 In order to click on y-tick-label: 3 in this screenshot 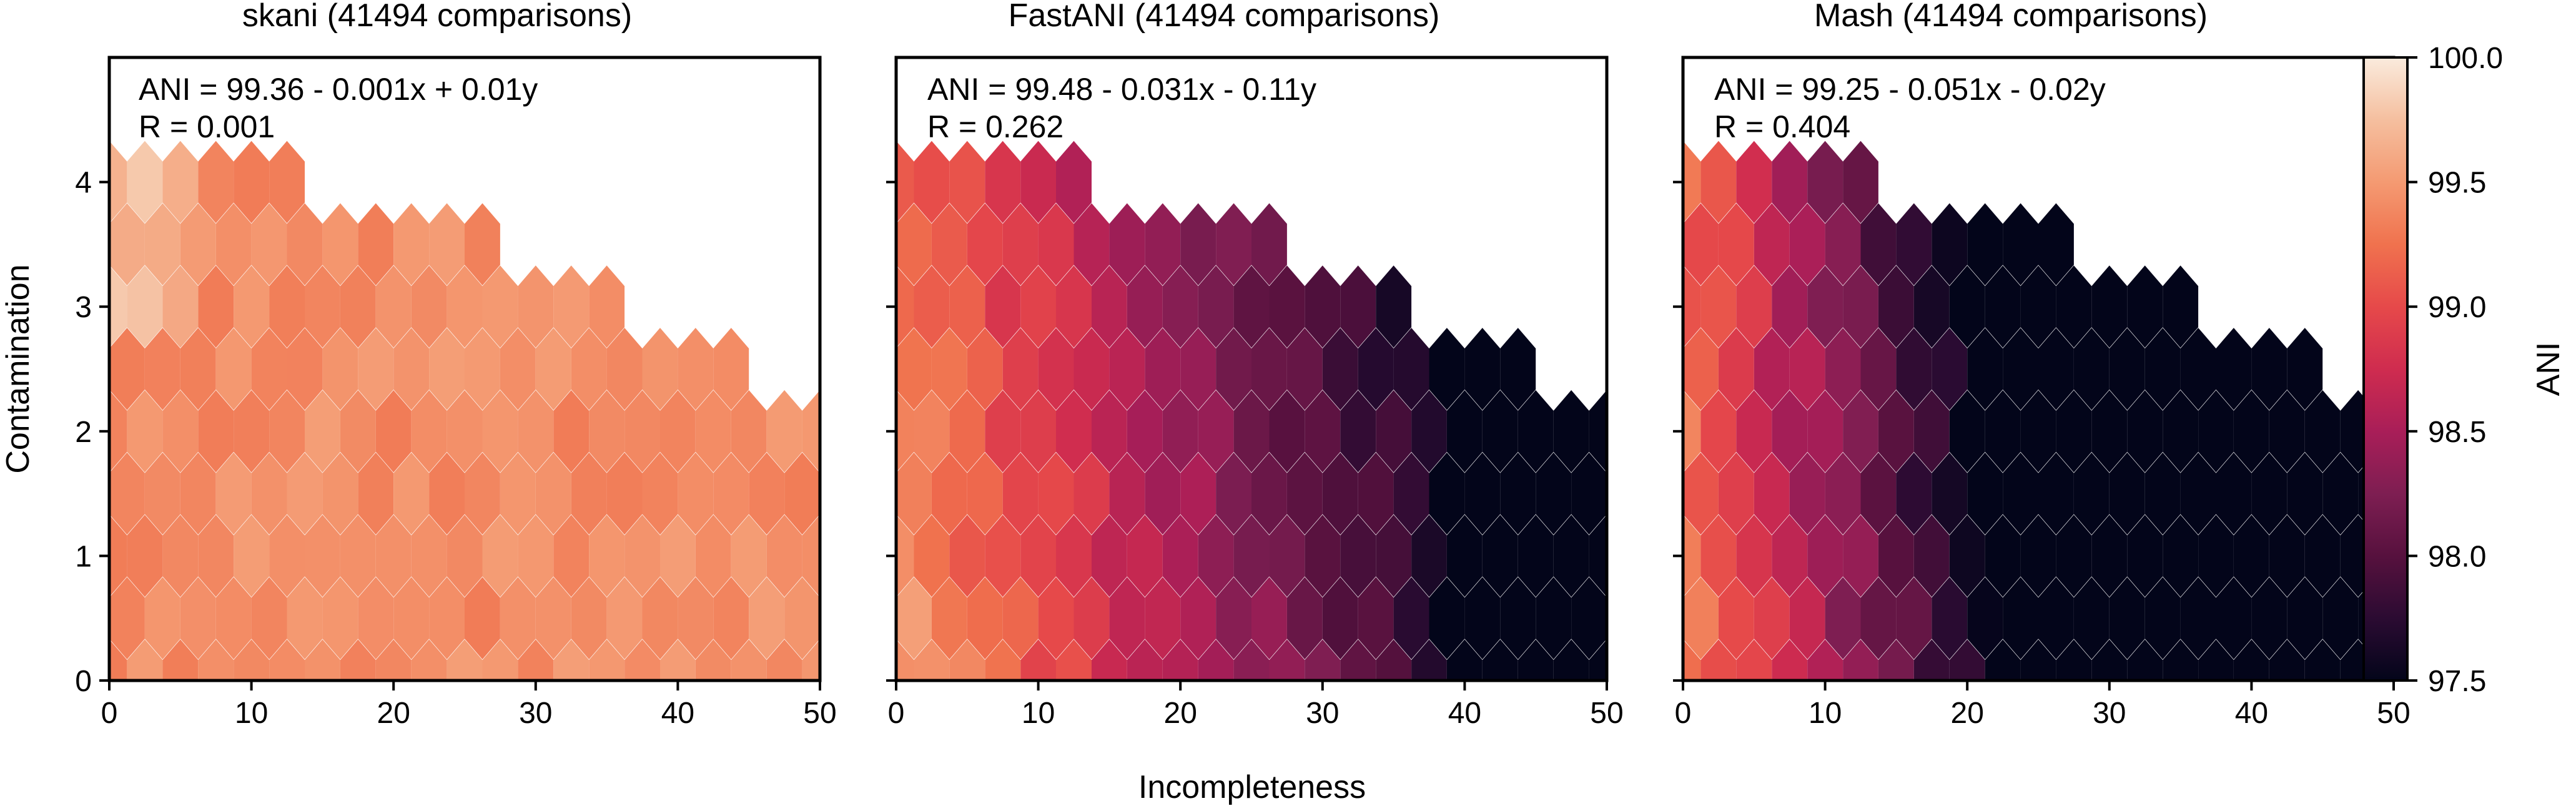, I will do `click(83, 307)`.